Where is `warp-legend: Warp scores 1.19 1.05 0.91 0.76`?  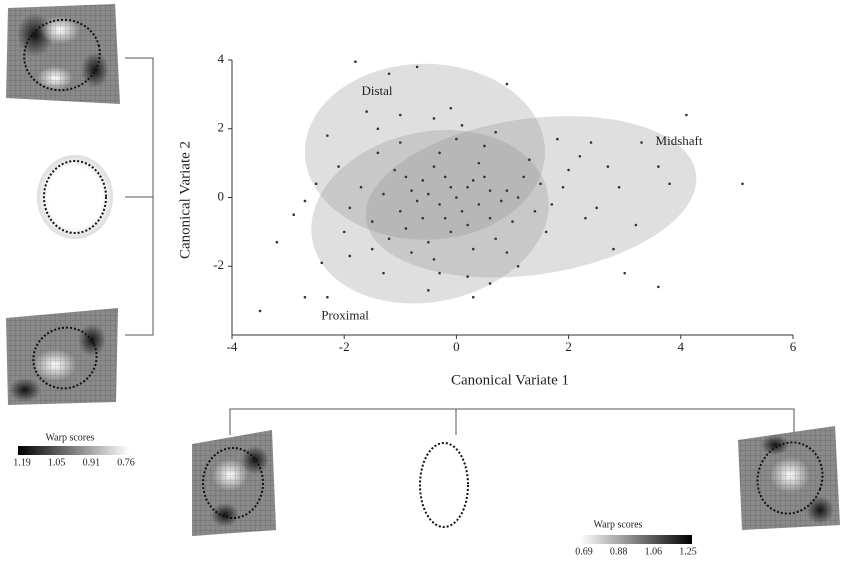 warp-legend: Warp scores 1.19 1.05 0.91 0.76 is located at coordinates (74, 450).